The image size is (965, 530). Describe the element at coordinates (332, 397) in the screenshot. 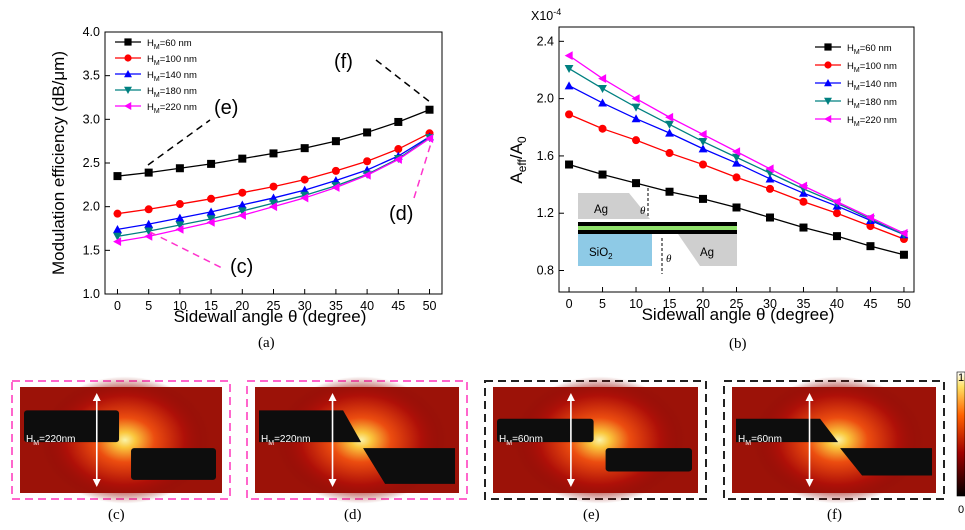

I see `height-arrow-head-up` at that location.